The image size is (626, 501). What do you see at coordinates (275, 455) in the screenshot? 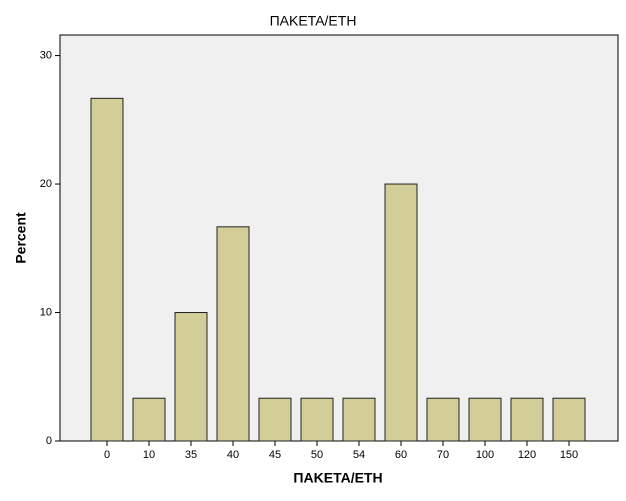
I see `x-tick-label: 45` at bounding box center [275, 455].